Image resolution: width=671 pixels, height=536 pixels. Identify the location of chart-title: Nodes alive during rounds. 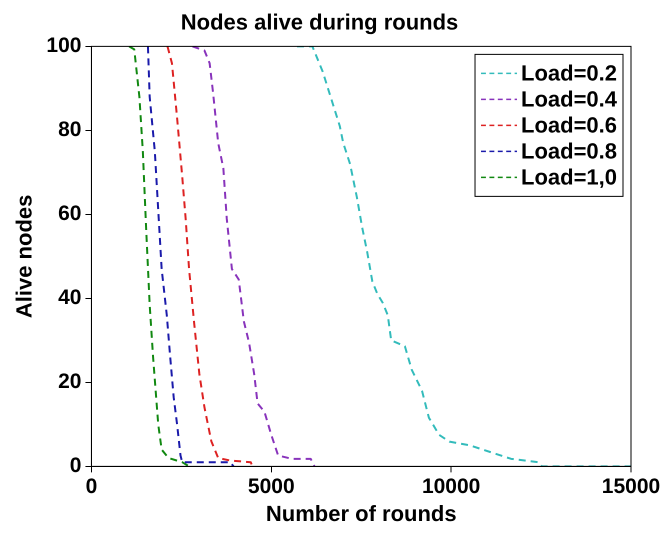
(319, 21).